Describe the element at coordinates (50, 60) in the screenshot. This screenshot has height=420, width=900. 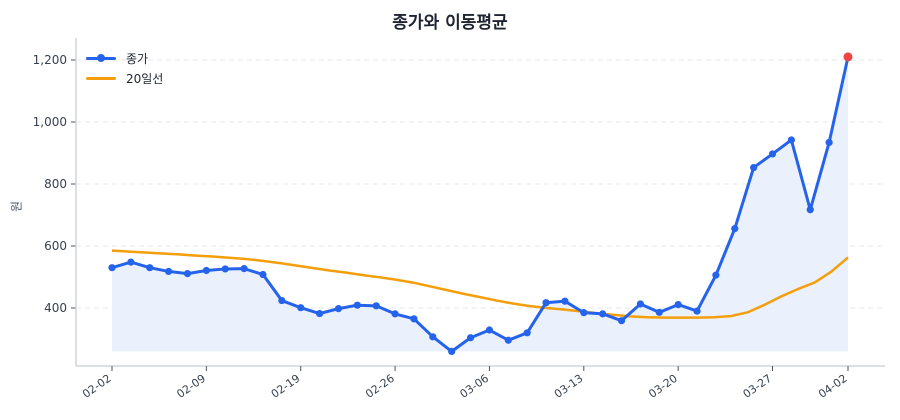
I see `y-tick-label: 1,200` at that location.